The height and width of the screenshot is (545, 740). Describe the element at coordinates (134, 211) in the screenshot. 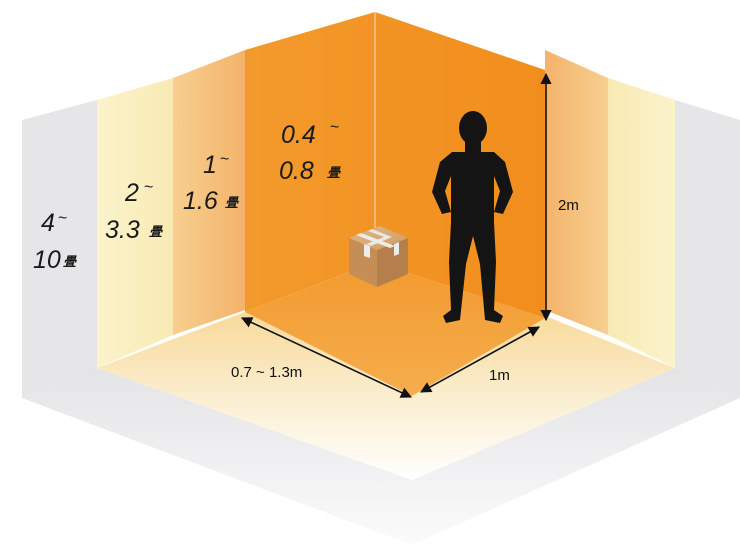

I see `tier-lg-label: 2 ~ 3.3 畳` at that location.